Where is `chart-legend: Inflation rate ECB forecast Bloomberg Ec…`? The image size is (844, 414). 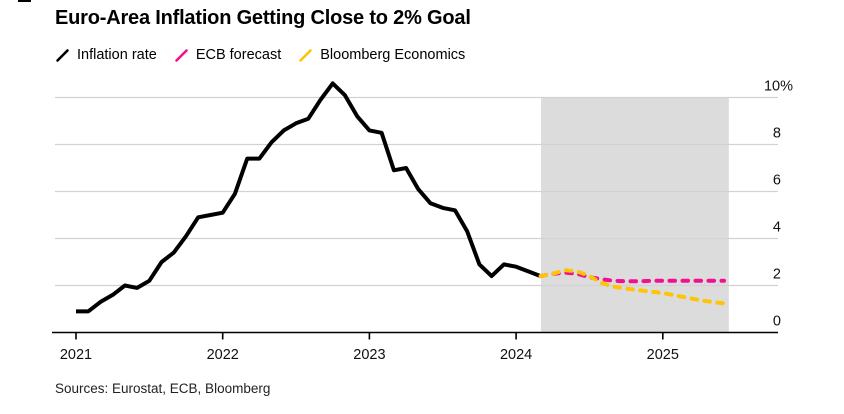
chart-legend: Inflation rate ECB forecast Bloomberg Ec… is located at coordinates (260, 55).